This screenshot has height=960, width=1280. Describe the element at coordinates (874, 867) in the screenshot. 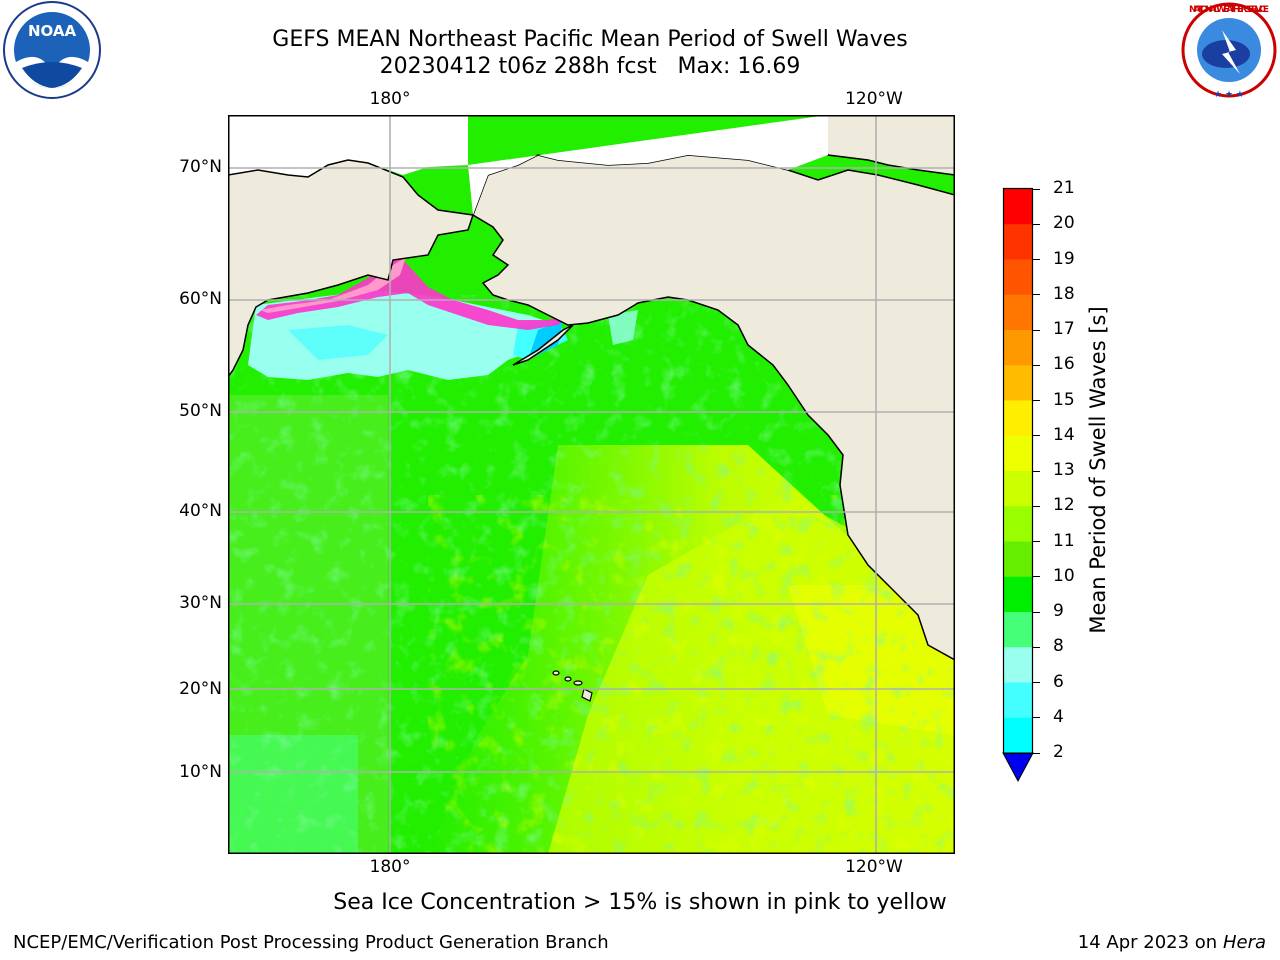

I see `lon-label-bottom-120w: 120°W` at that location.